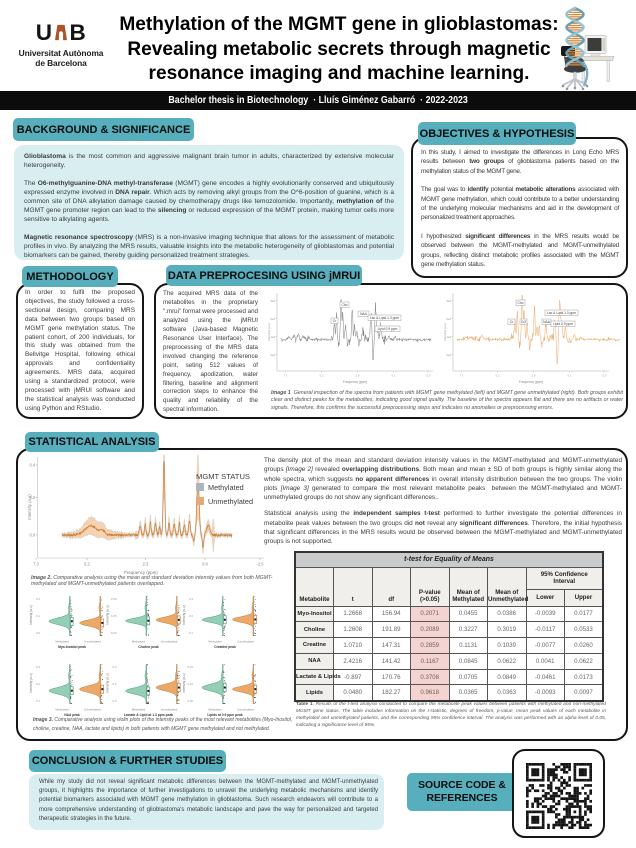 The image size is (636, 848). What do you see at coordinates (114, 633) in the screenshot?
I see `svg-text: 0.00` at bounding box center [114, 633].